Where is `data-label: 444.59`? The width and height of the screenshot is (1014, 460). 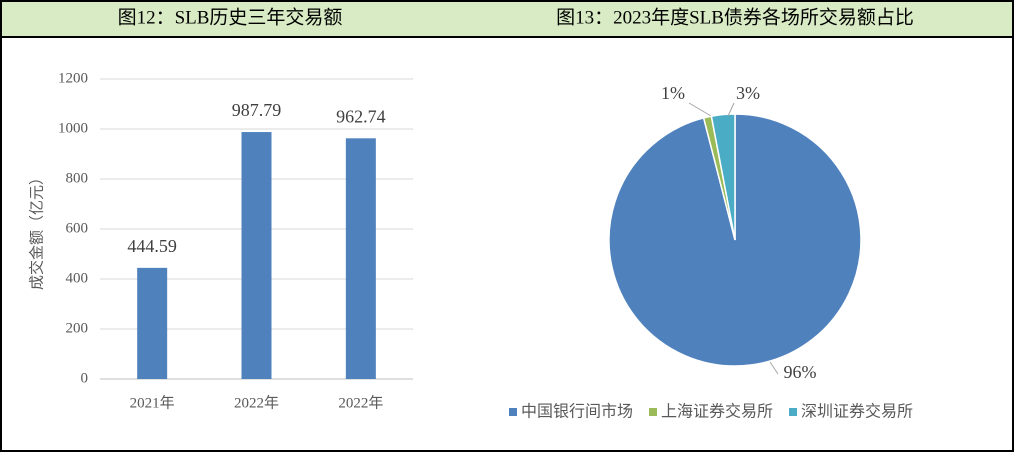
data-label: 444.59 is located at coordinates (152, 246).